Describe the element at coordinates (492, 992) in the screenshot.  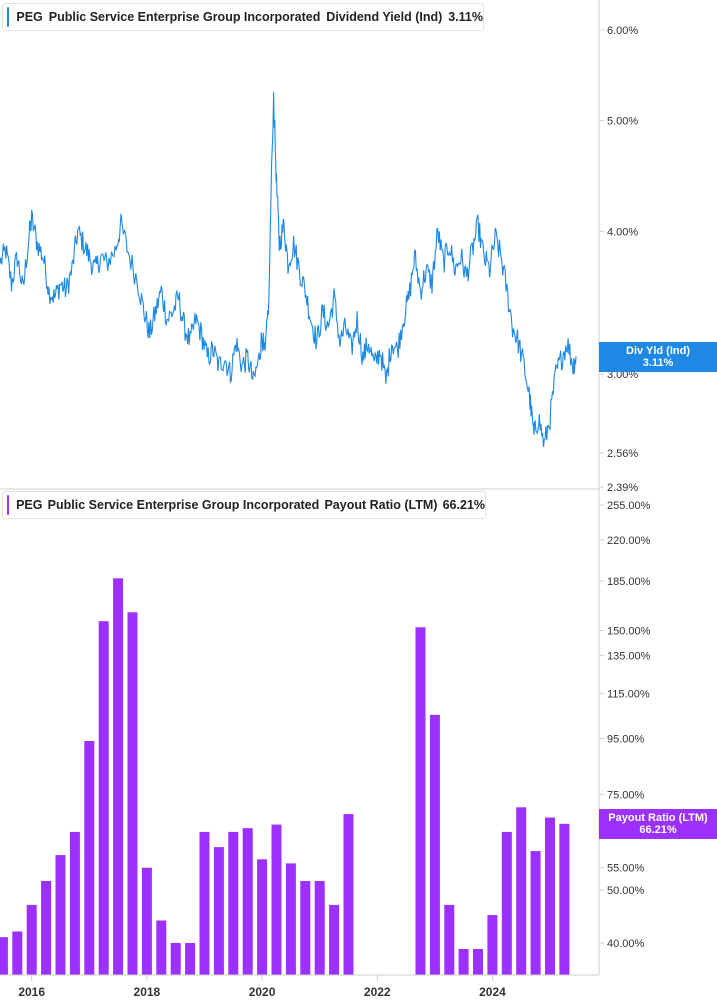
I see `x-tick-label: 2024` at that location.